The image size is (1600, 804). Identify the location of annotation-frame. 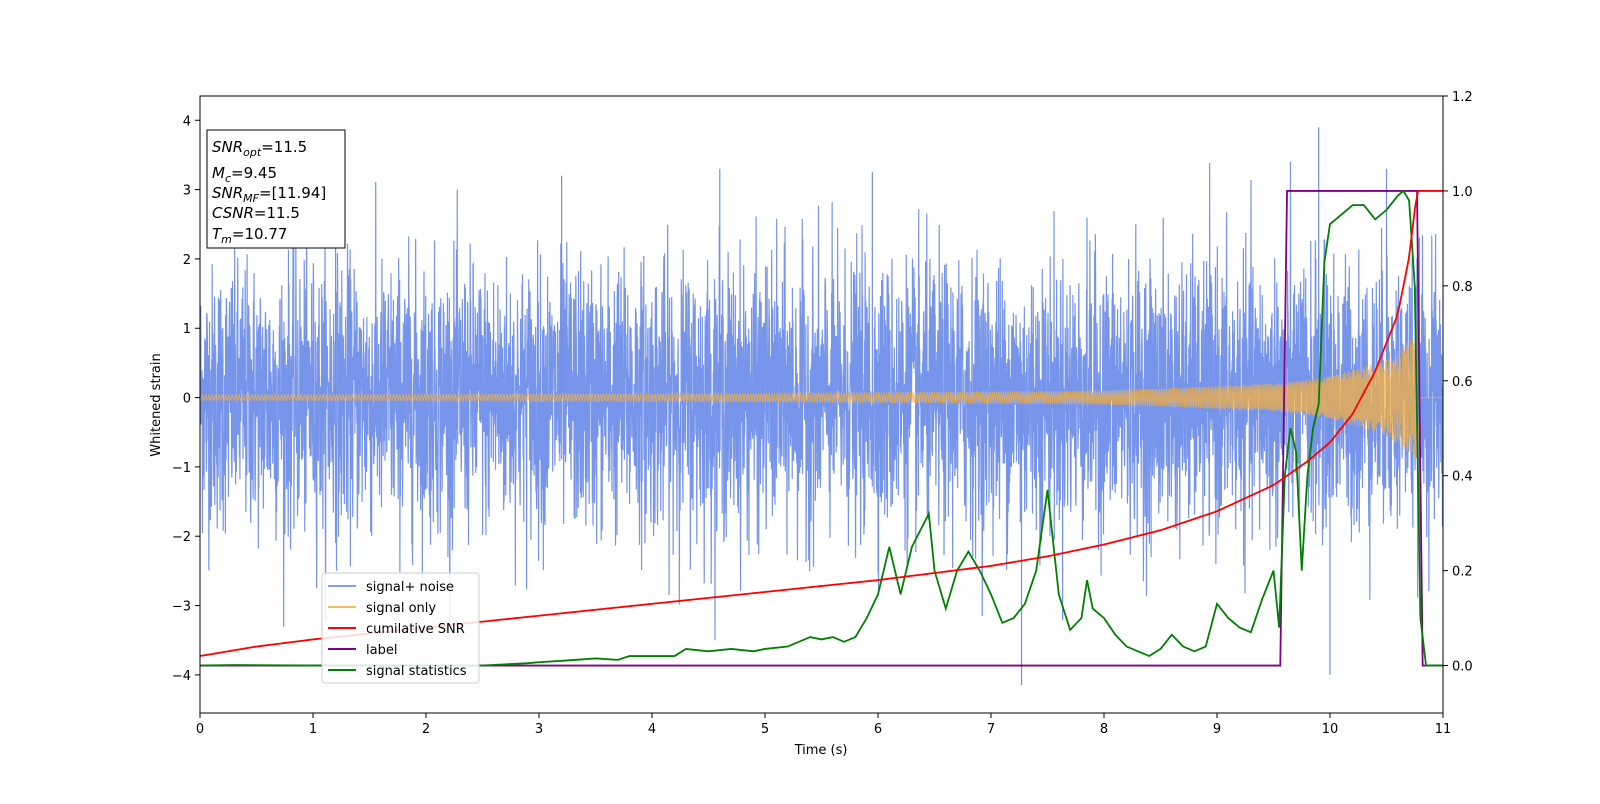
(276, 189).